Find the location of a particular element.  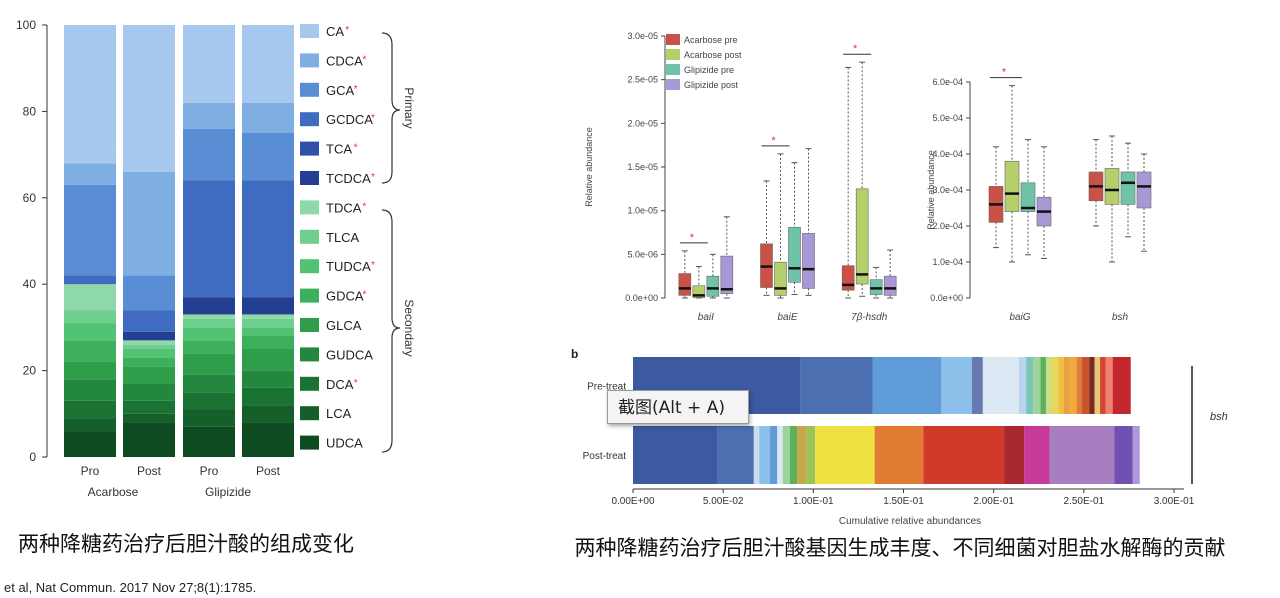

x-tick-label: 2.00E-01 is located at coordinates (993, 501).